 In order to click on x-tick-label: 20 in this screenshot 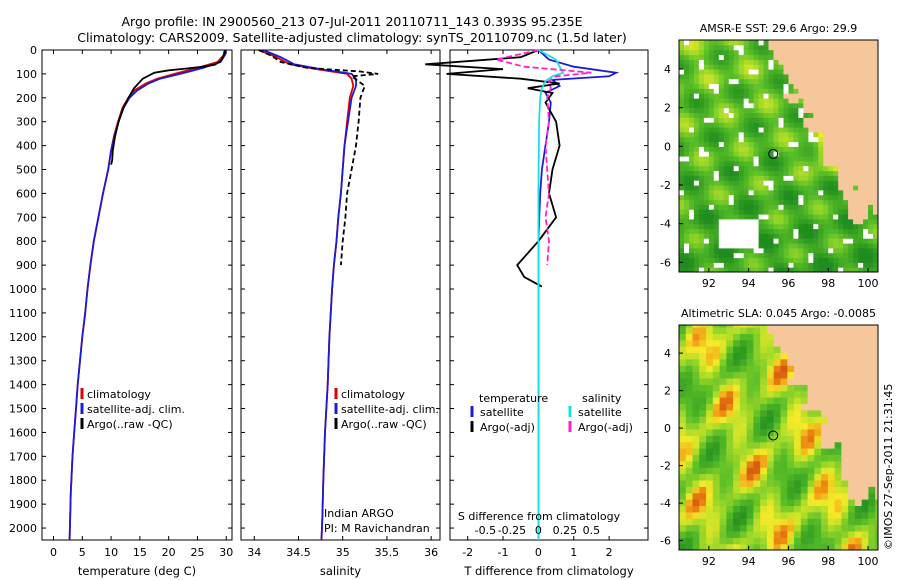, I will do `click(169, 552)`.